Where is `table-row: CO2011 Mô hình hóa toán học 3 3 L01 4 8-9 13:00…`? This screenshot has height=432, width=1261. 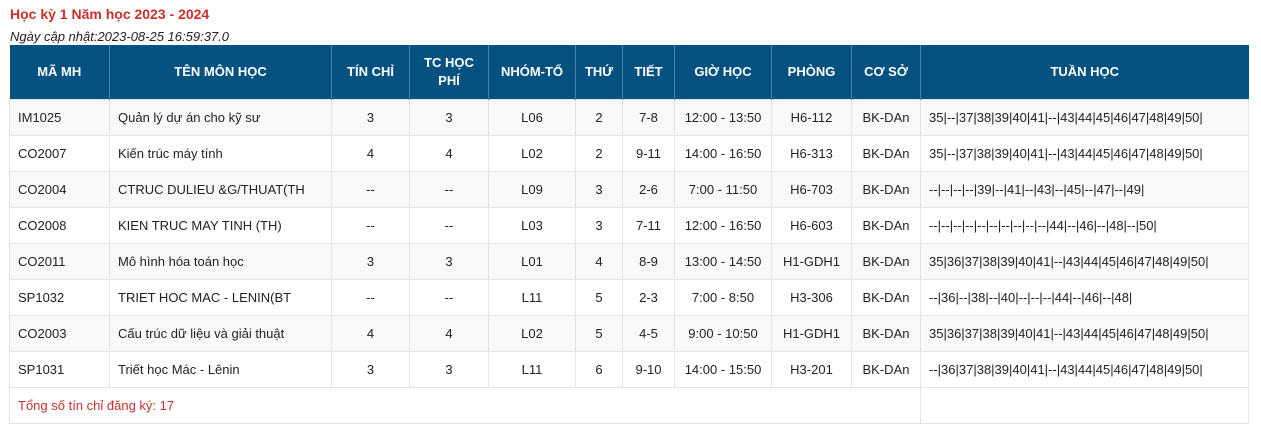
table-row: CO2011 Mô hình hóa toán học 3 3 L01 4 8-9 13:00… is located at coordinates (629, 261).